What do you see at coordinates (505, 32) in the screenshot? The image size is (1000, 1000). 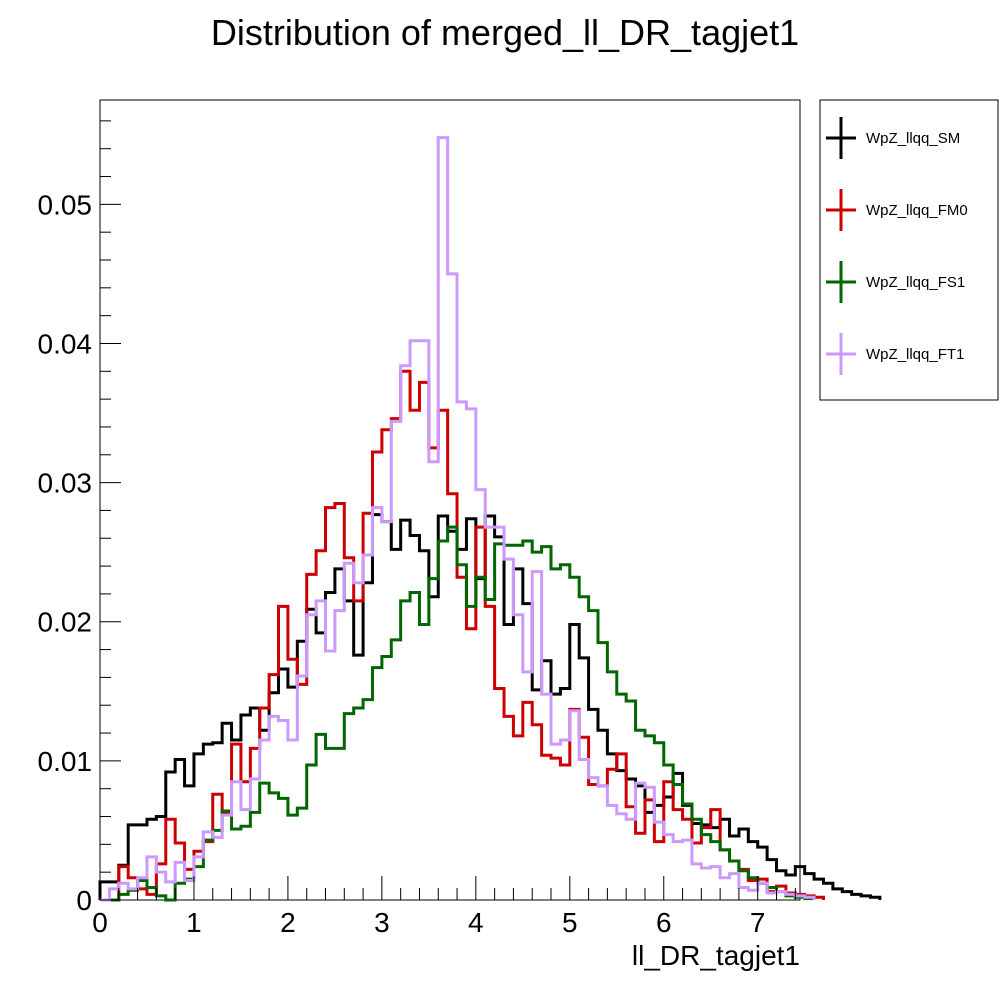 I see `chart-title: Distribution of merged_ll_DR_tagjet1` at bounding box center [505, 32].